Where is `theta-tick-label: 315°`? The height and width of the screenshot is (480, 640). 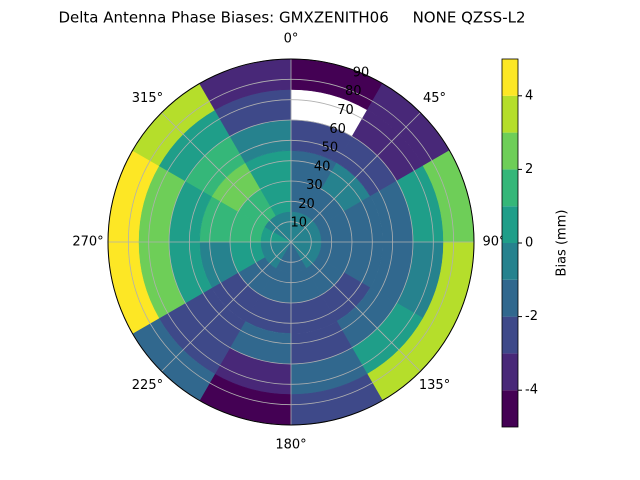 theta-tick-label: 315° is located at coordinates (147, 98).